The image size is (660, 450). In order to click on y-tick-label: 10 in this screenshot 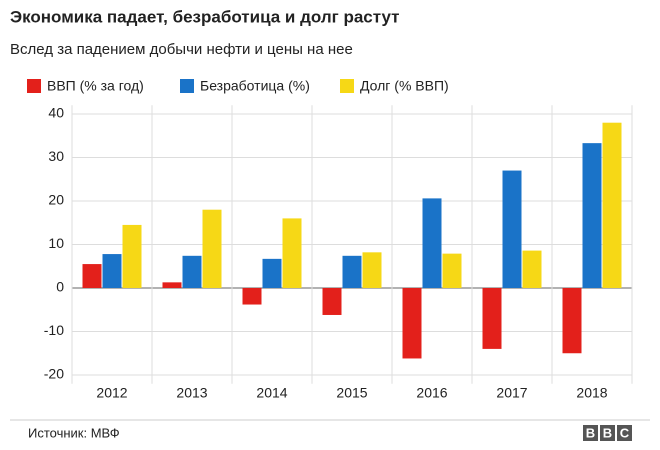, I will do `click(56, 243)`.